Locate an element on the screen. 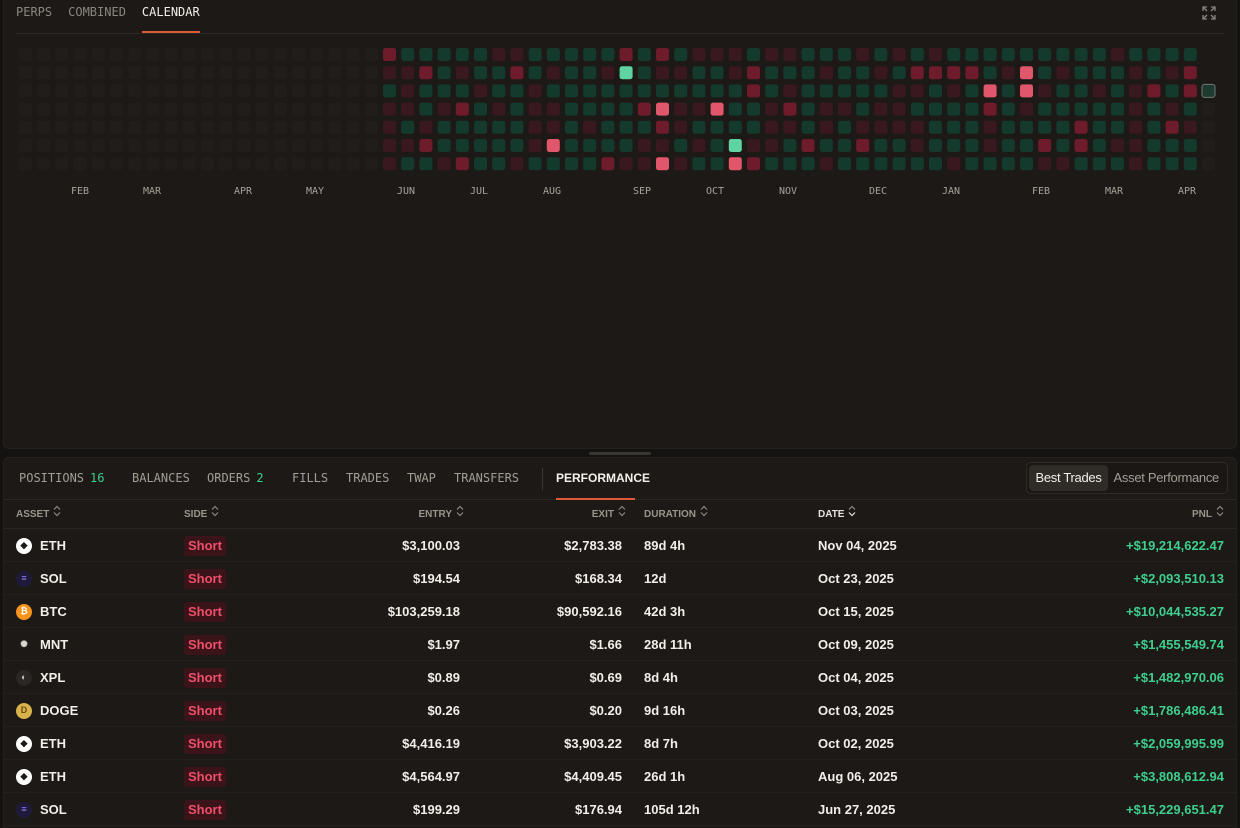 The height and width of the screenshot is (828, 1240). tab-transfers: TRANSFERS is located at coordinates (486, 479).